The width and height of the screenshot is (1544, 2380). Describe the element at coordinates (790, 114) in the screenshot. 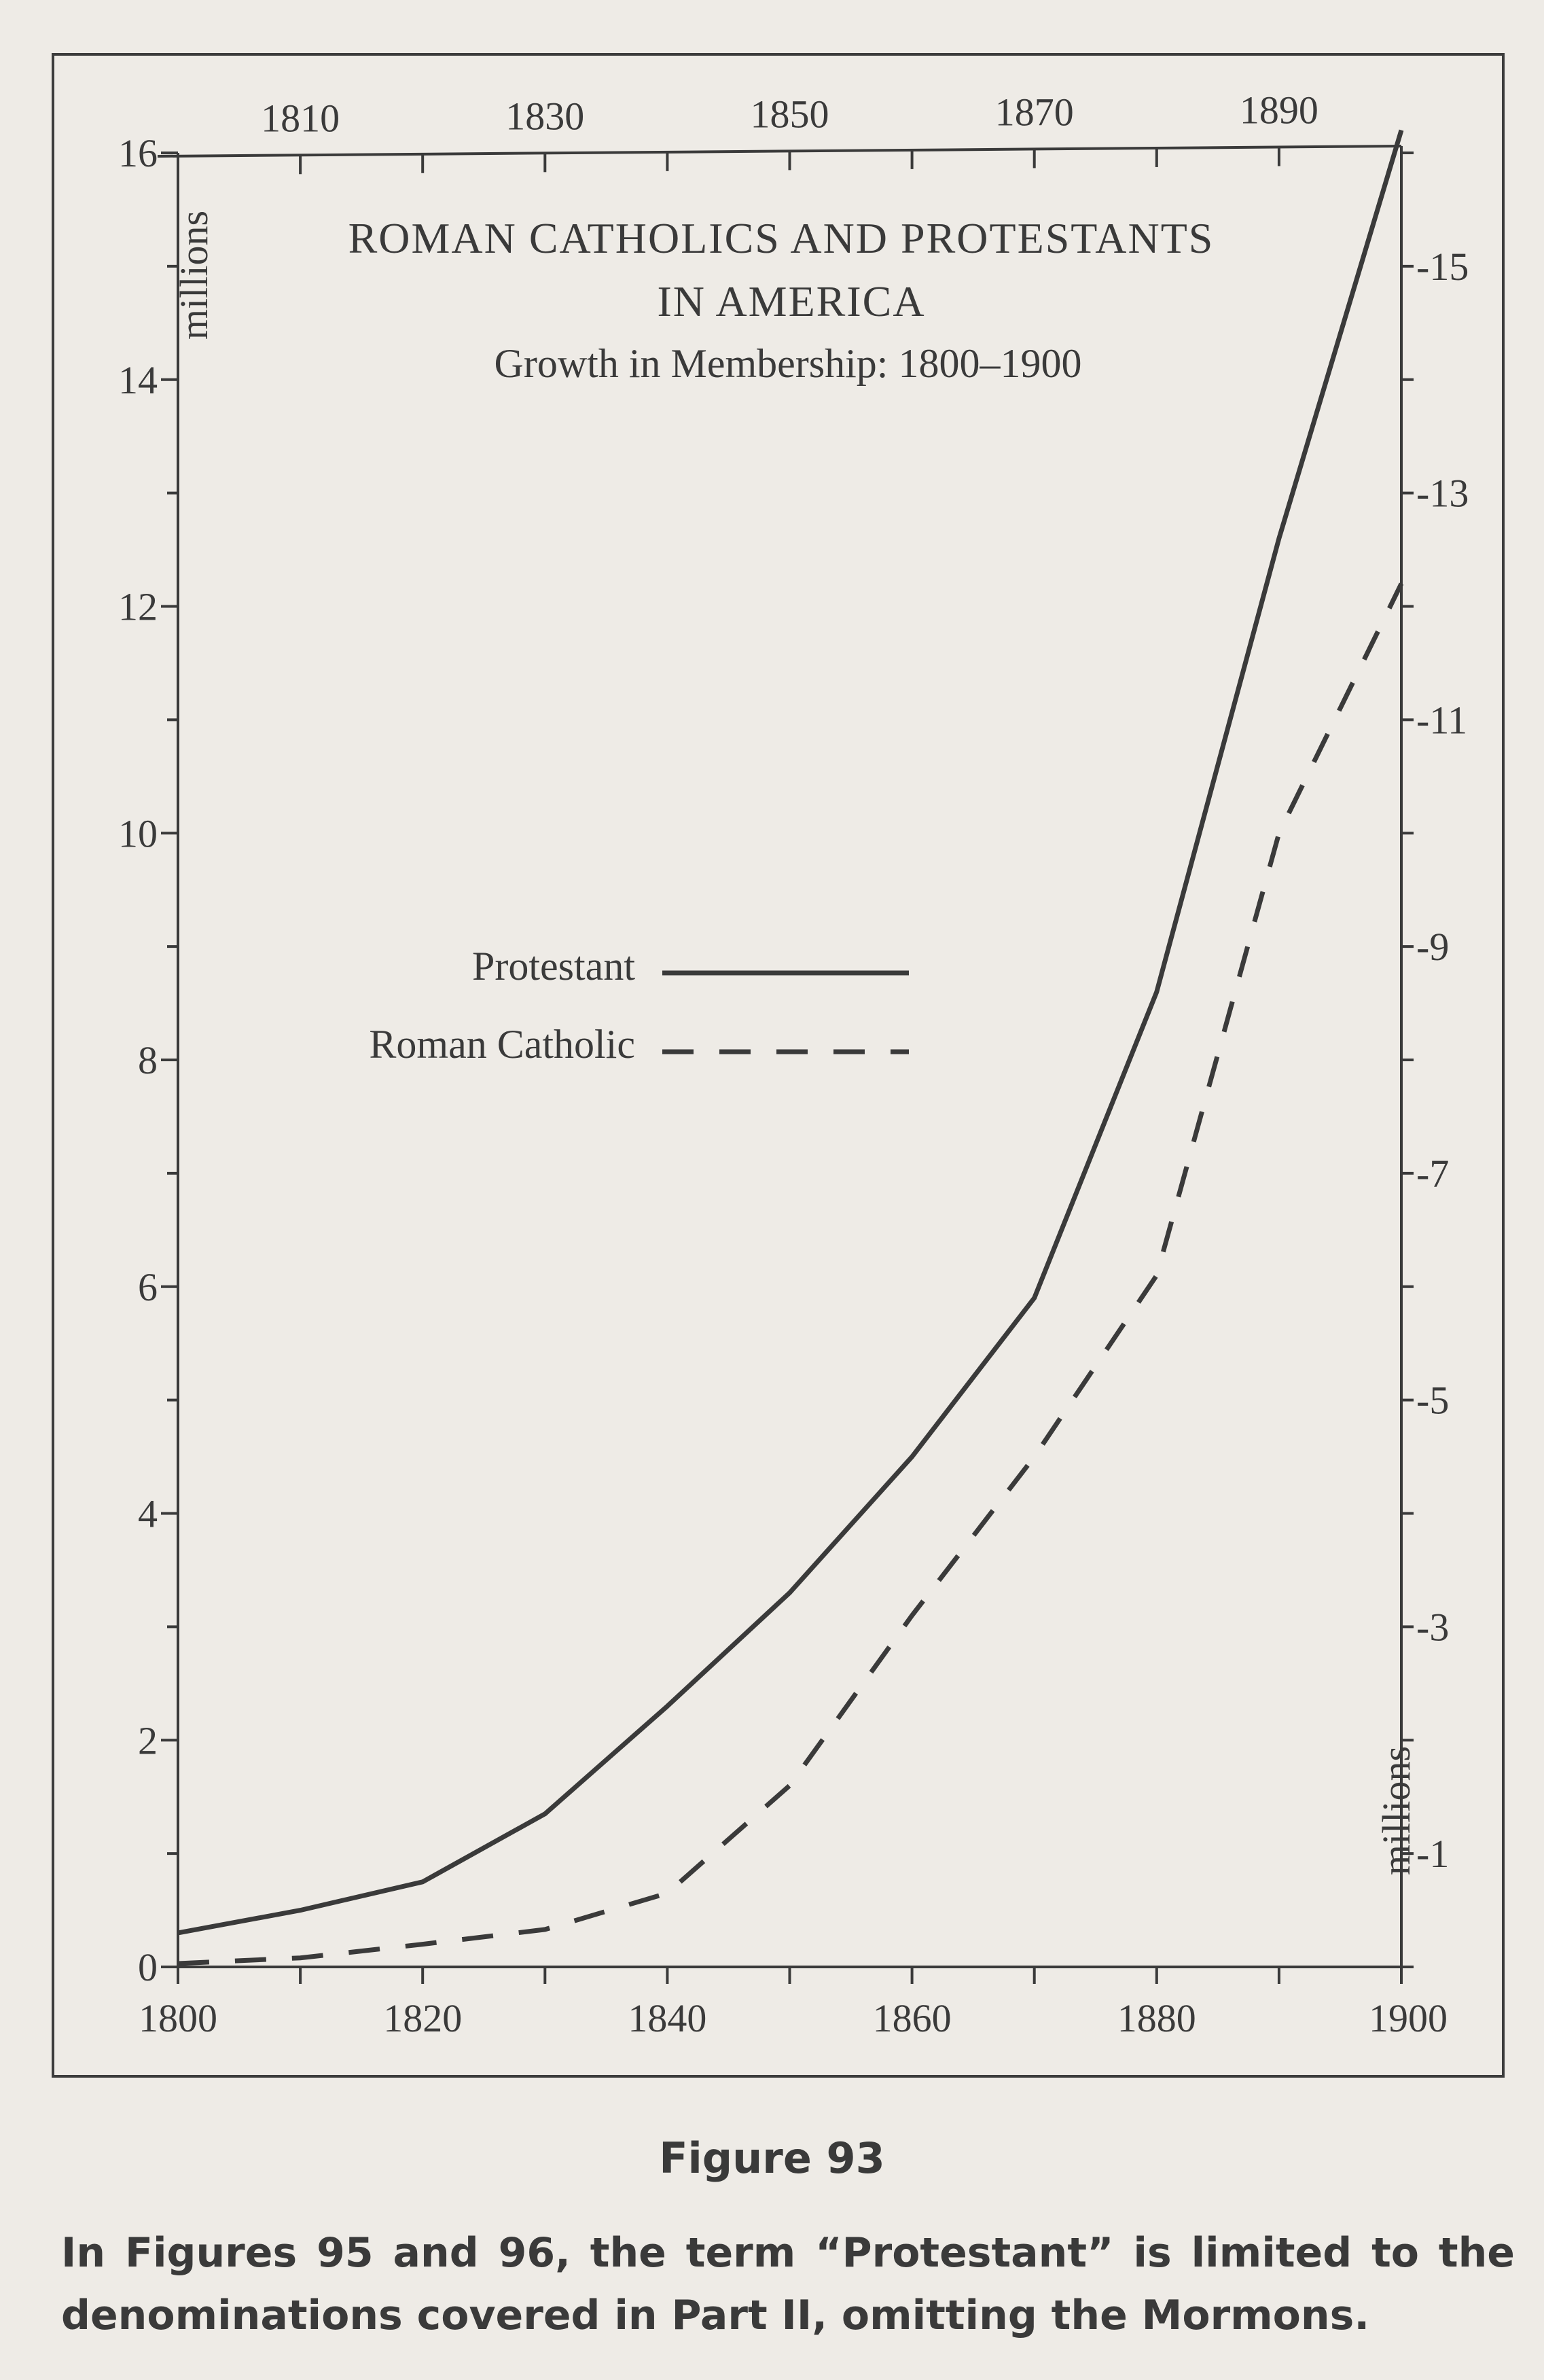

I see `x-tick-label-top: 1850` at that location.